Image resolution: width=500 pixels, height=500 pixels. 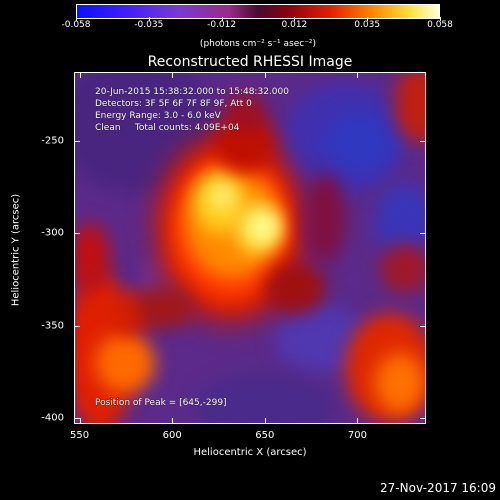 I want to click on x-tick-label: 600, so click(x=172, y=435).